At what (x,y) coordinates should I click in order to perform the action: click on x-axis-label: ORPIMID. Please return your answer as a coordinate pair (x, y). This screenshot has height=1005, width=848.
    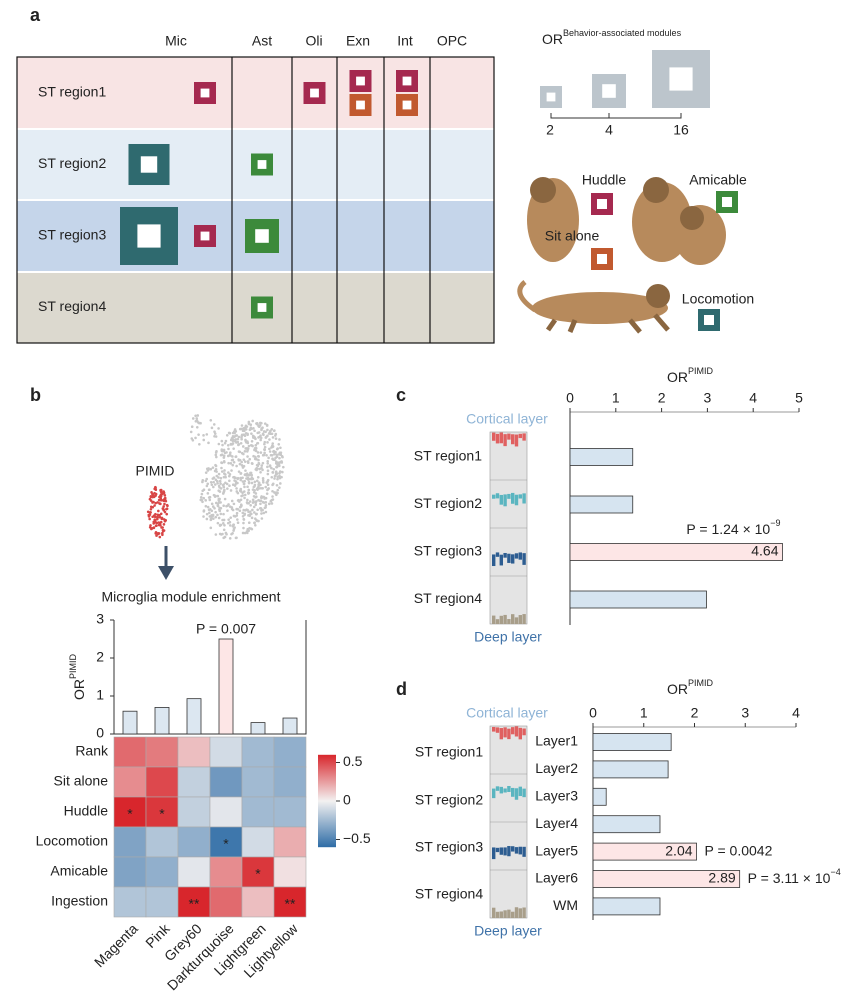
    Looking at the image, I should click on (690, 375).